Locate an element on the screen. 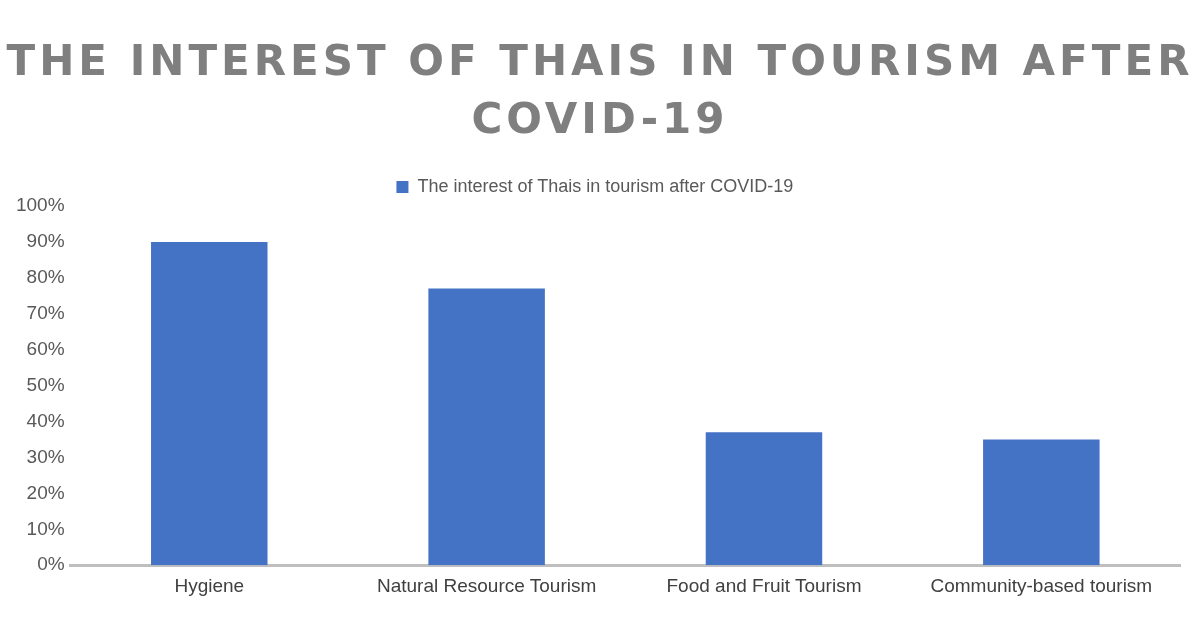 The height and width of the screenshot is (619, 1200). y-tick-label: 50% is located at coordinates (45, 384).